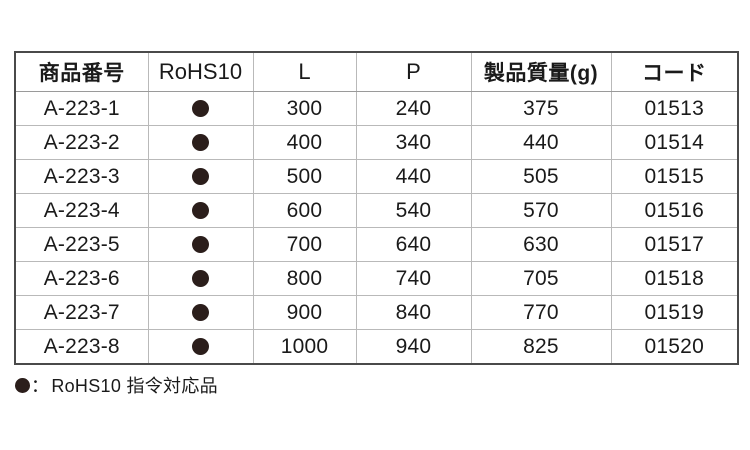  What do you see at coordinates (304, 210) in the screenshot?
I see `cell-l: 600` at bounding box center [304, 210].